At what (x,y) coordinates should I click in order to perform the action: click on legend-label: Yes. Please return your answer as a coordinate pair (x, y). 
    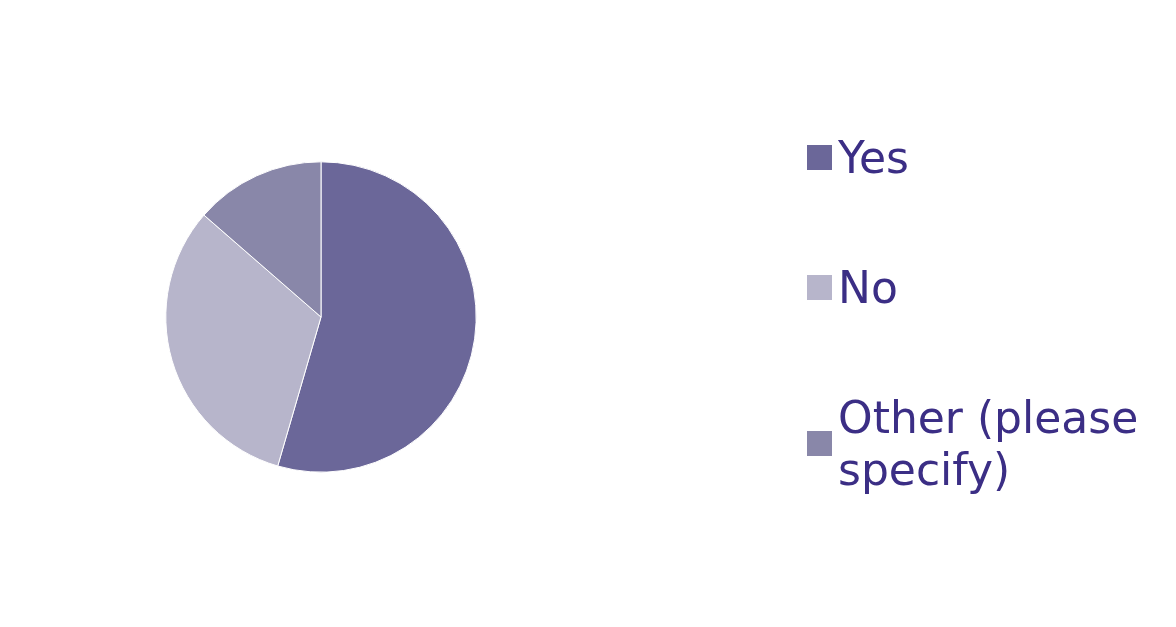
    Looking at the image, I should click on (873, 157).